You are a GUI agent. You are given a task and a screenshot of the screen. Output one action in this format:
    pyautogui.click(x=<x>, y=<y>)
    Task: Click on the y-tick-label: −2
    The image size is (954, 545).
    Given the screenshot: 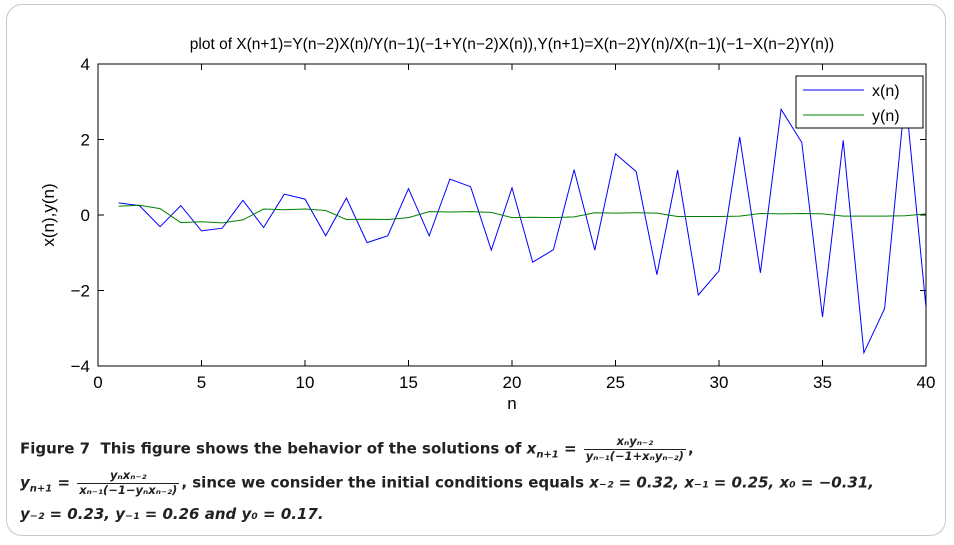 What is the action you would take?
    pyautogui.click(x=80, y=291)
    